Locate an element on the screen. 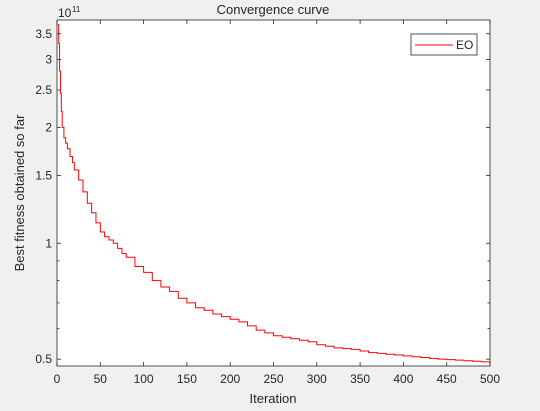 This screenshot has width=540, height=411. x-tick-label: 300 is located at coordinates (317, 379).